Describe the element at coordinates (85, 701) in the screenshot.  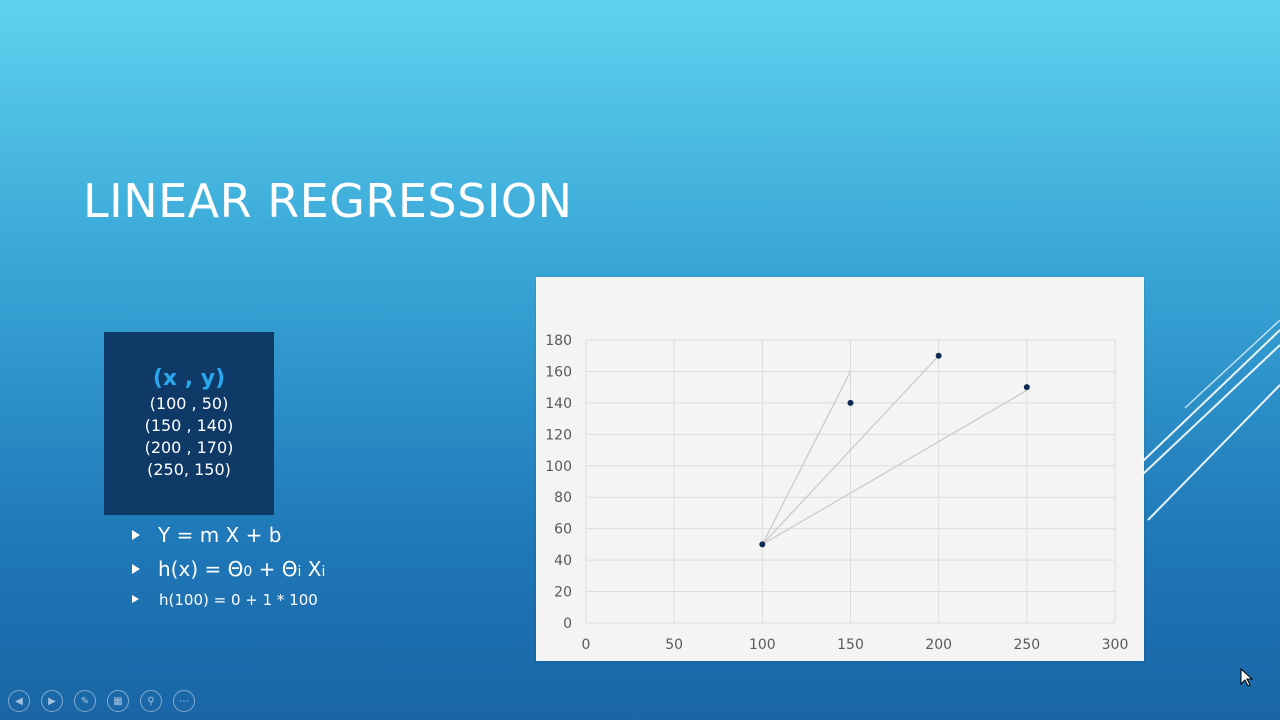
I see `pen-icon: ✎` at that location.